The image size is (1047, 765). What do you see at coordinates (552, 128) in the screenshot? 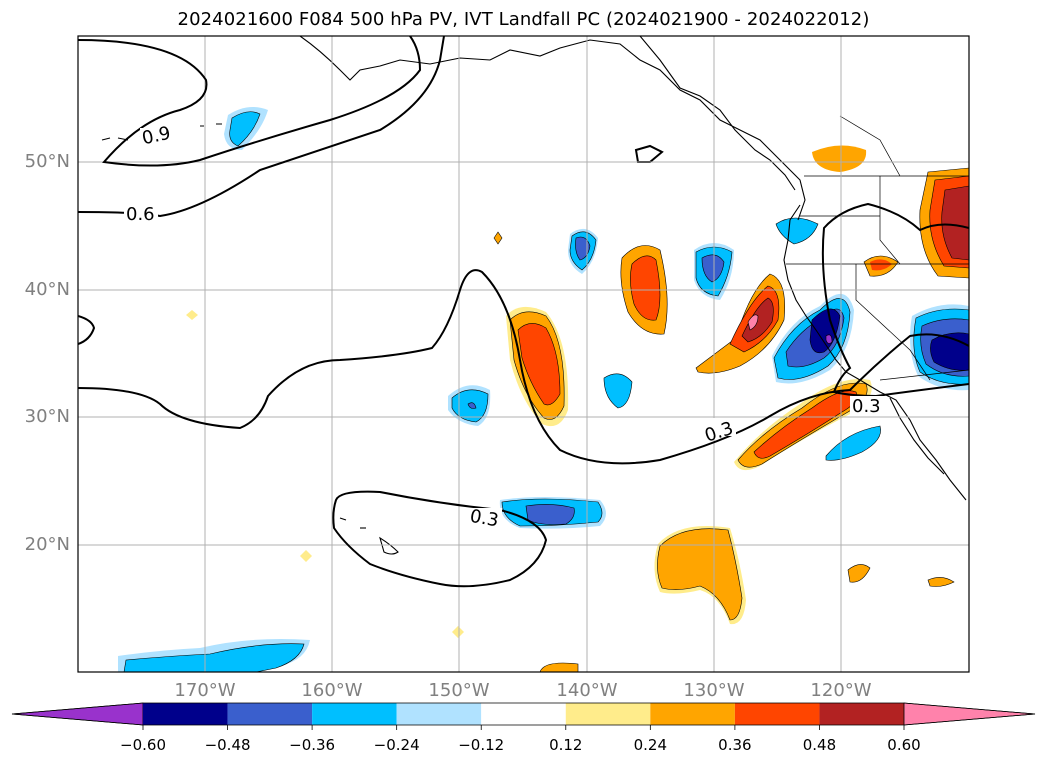
I see `coast-alaska` at bounding box center [552, 128].